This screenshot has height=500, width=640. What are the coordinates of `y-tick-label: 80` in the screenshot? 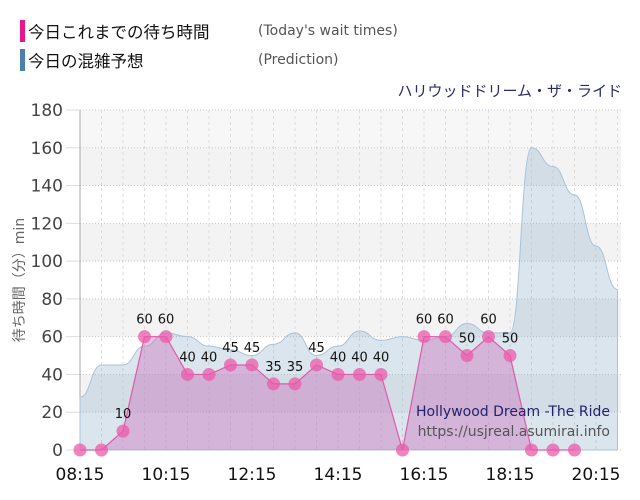 It's located at (52, 300).